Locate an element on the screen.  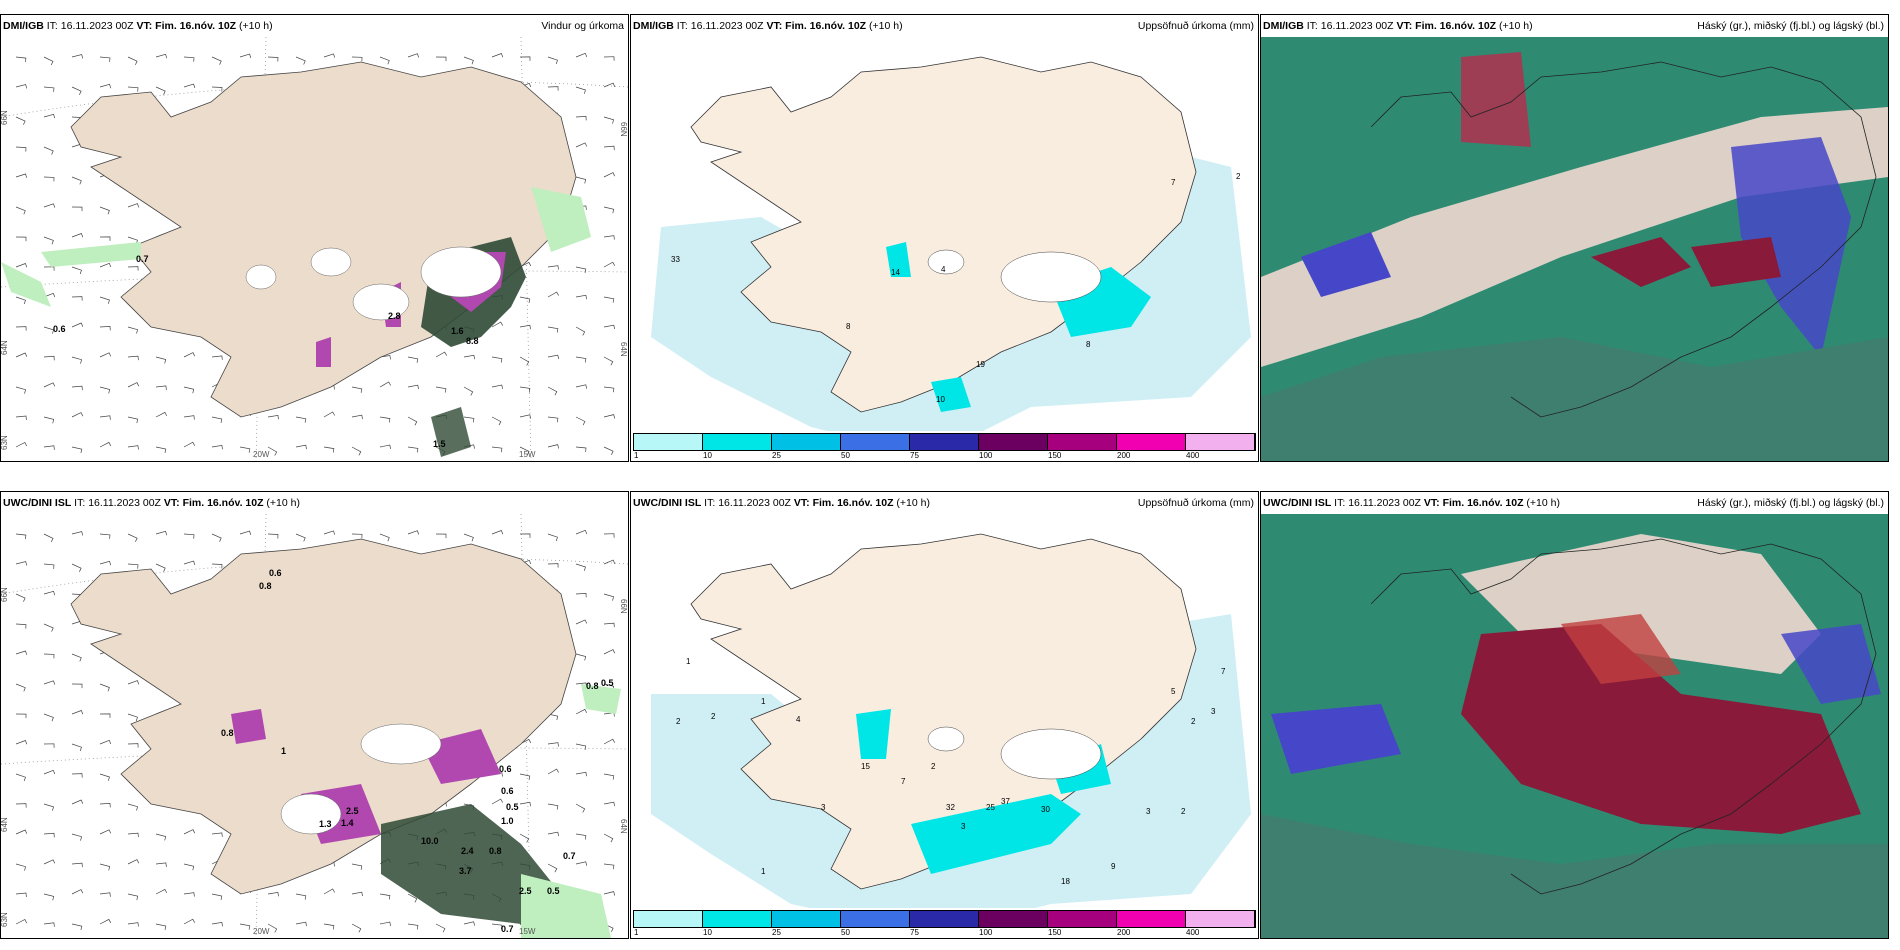
legend-label: 1 is located at coordinates (636, 455).